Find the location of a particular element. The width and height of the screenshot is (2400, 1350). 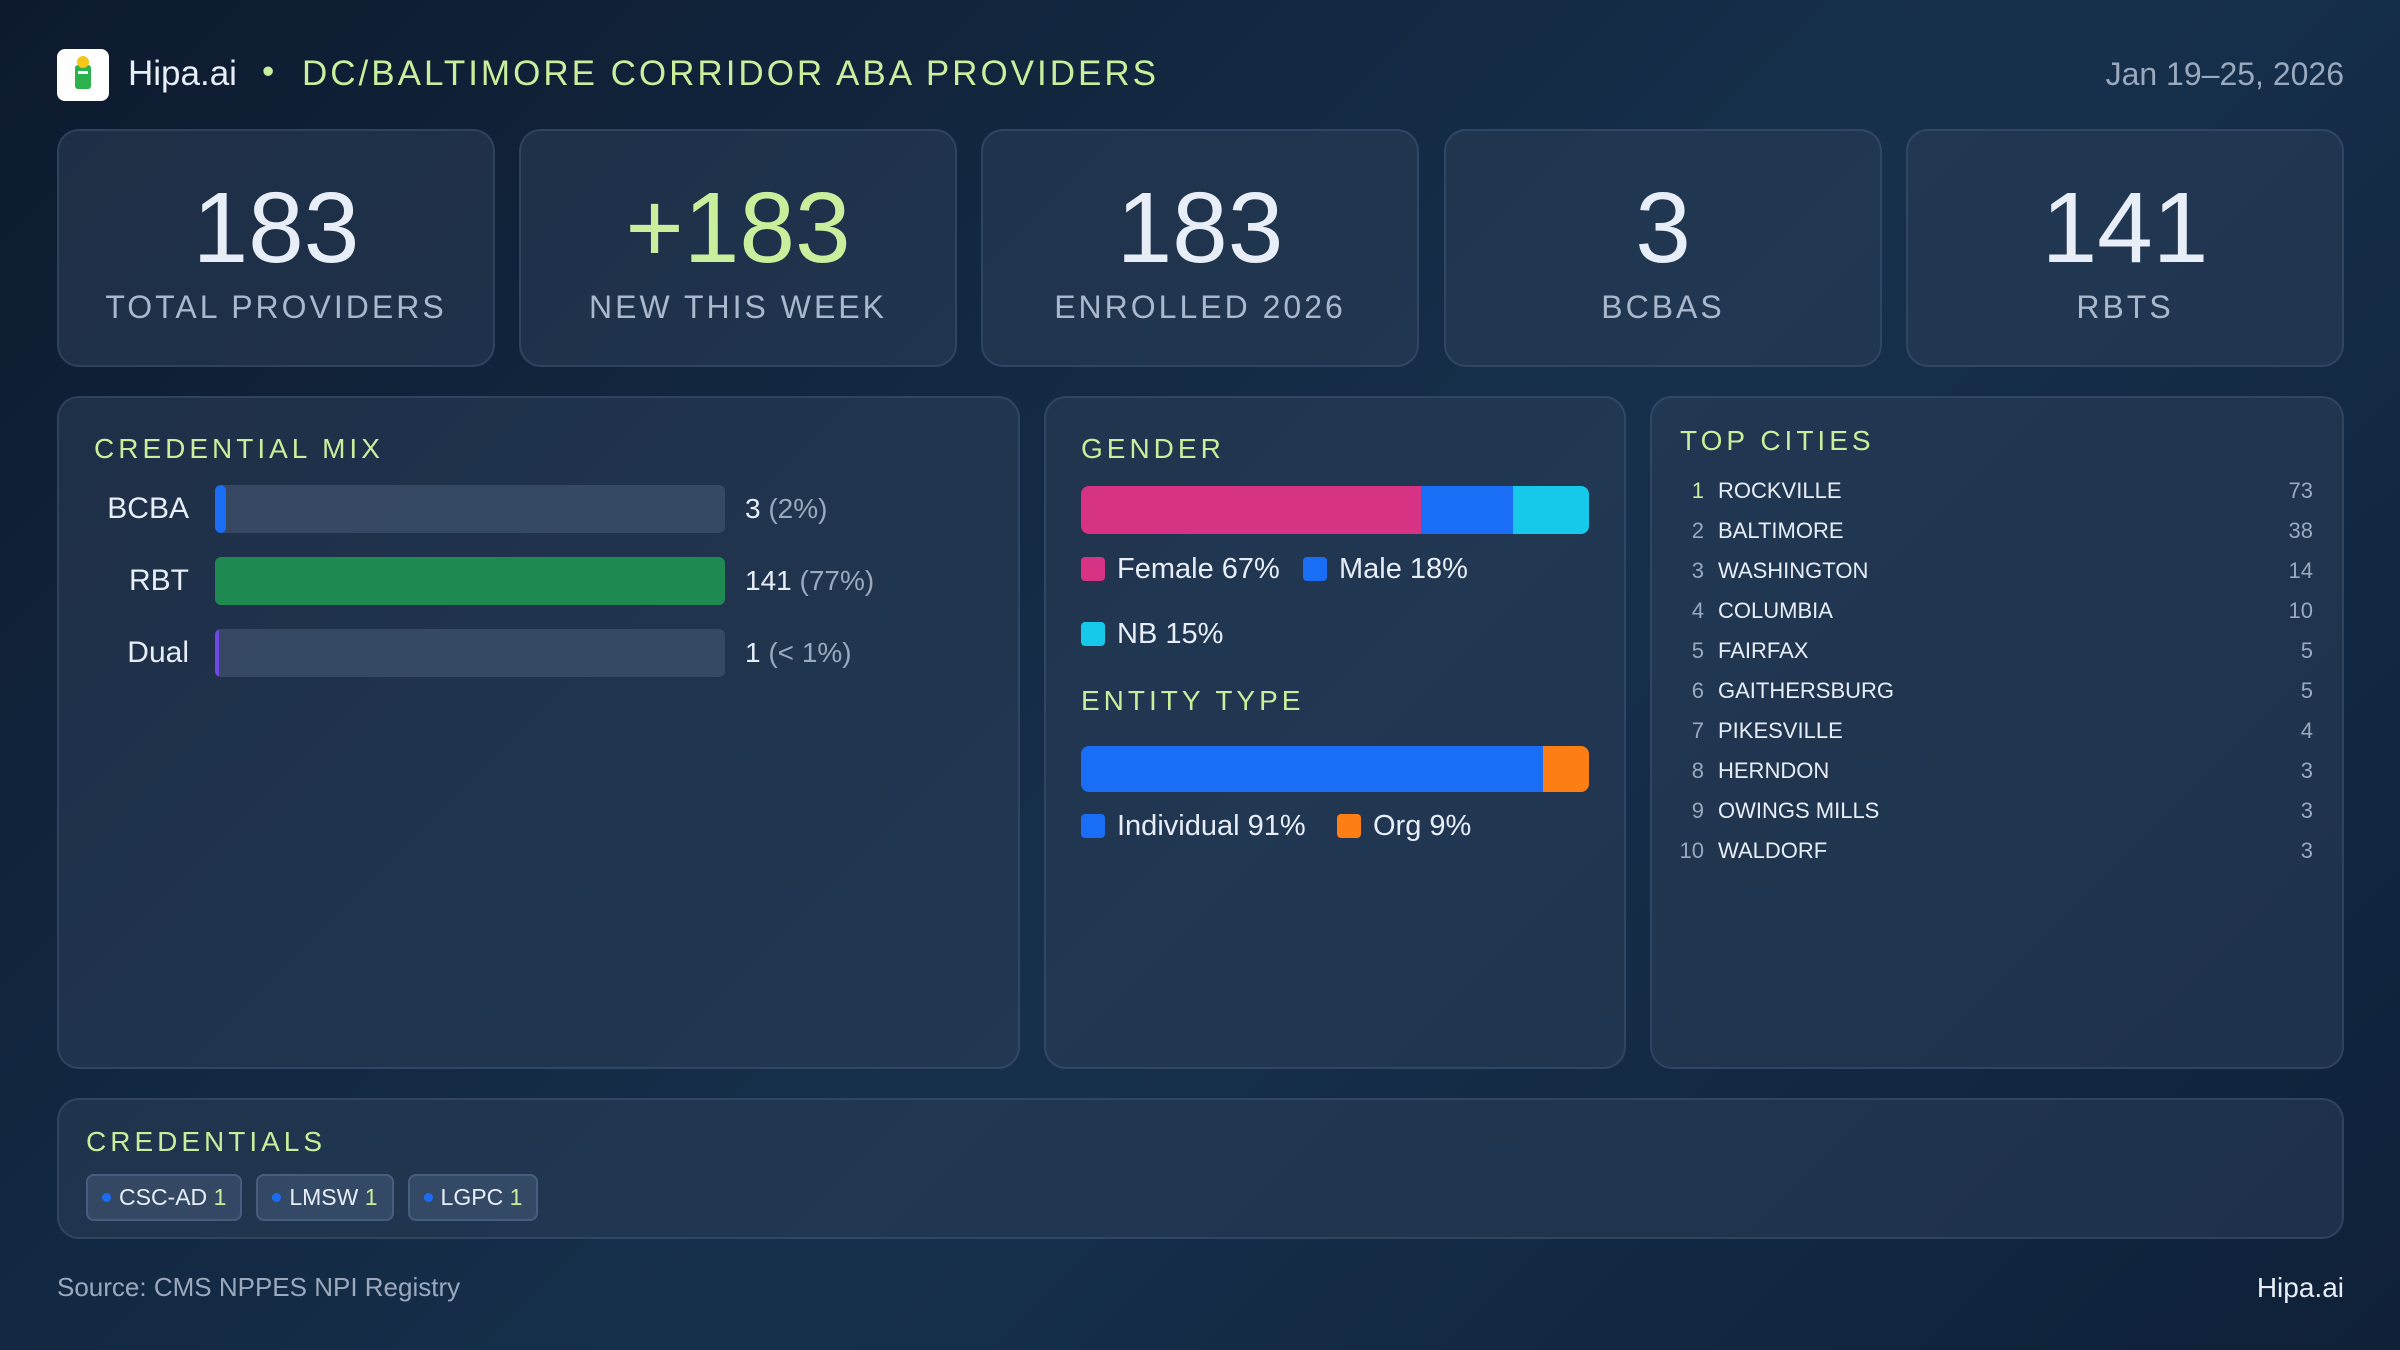

city-rank: 2 is located at coordinates (1697, 530).